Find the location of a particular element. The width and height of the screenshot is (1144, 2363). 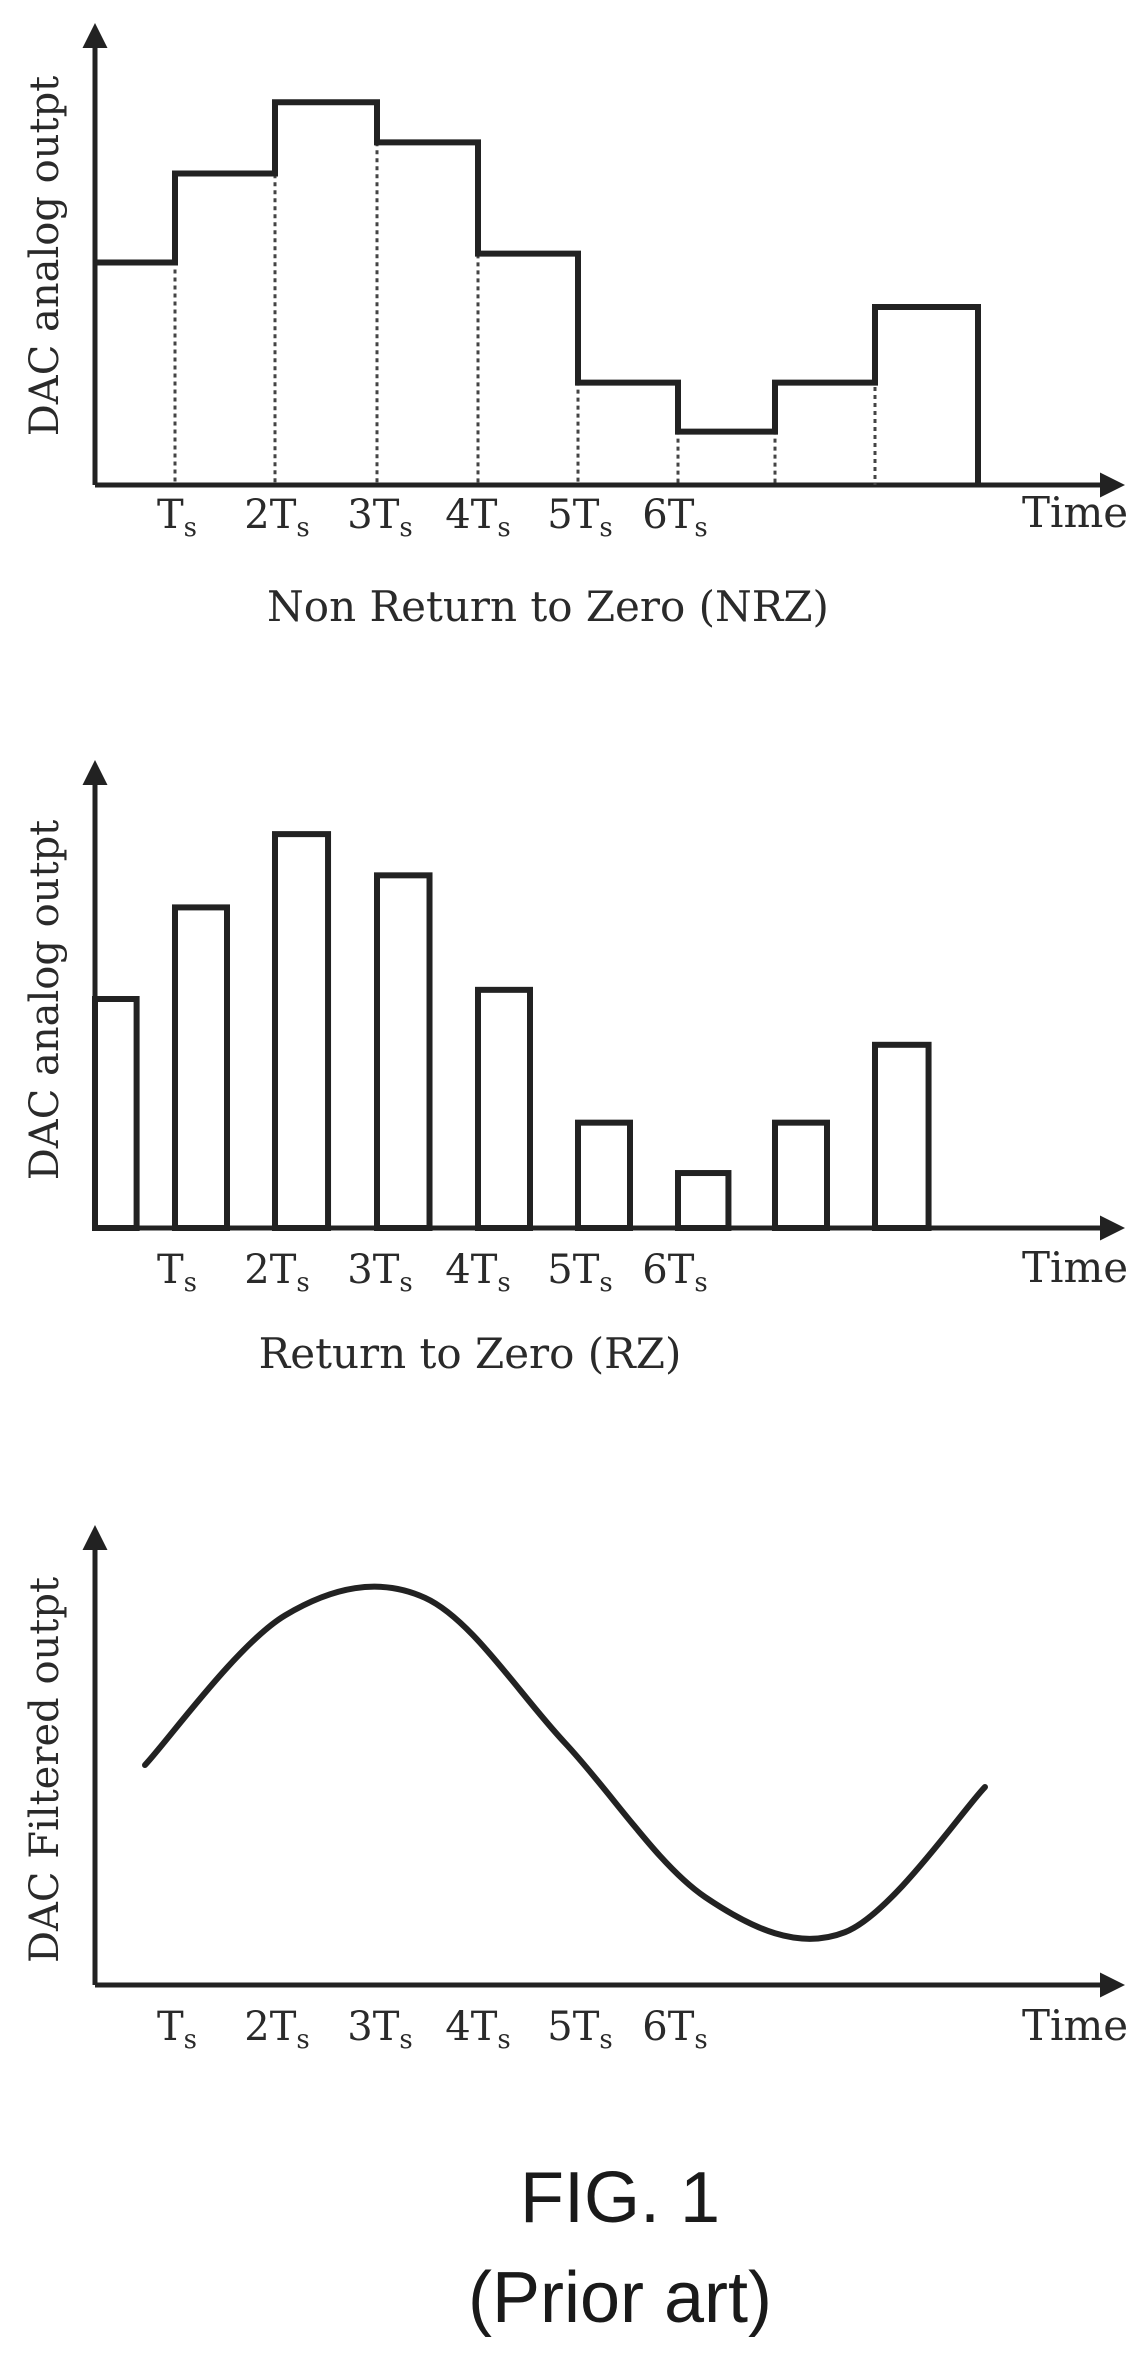

filtered-tick-label: 5Ts is located at coordinates (579, 2029).